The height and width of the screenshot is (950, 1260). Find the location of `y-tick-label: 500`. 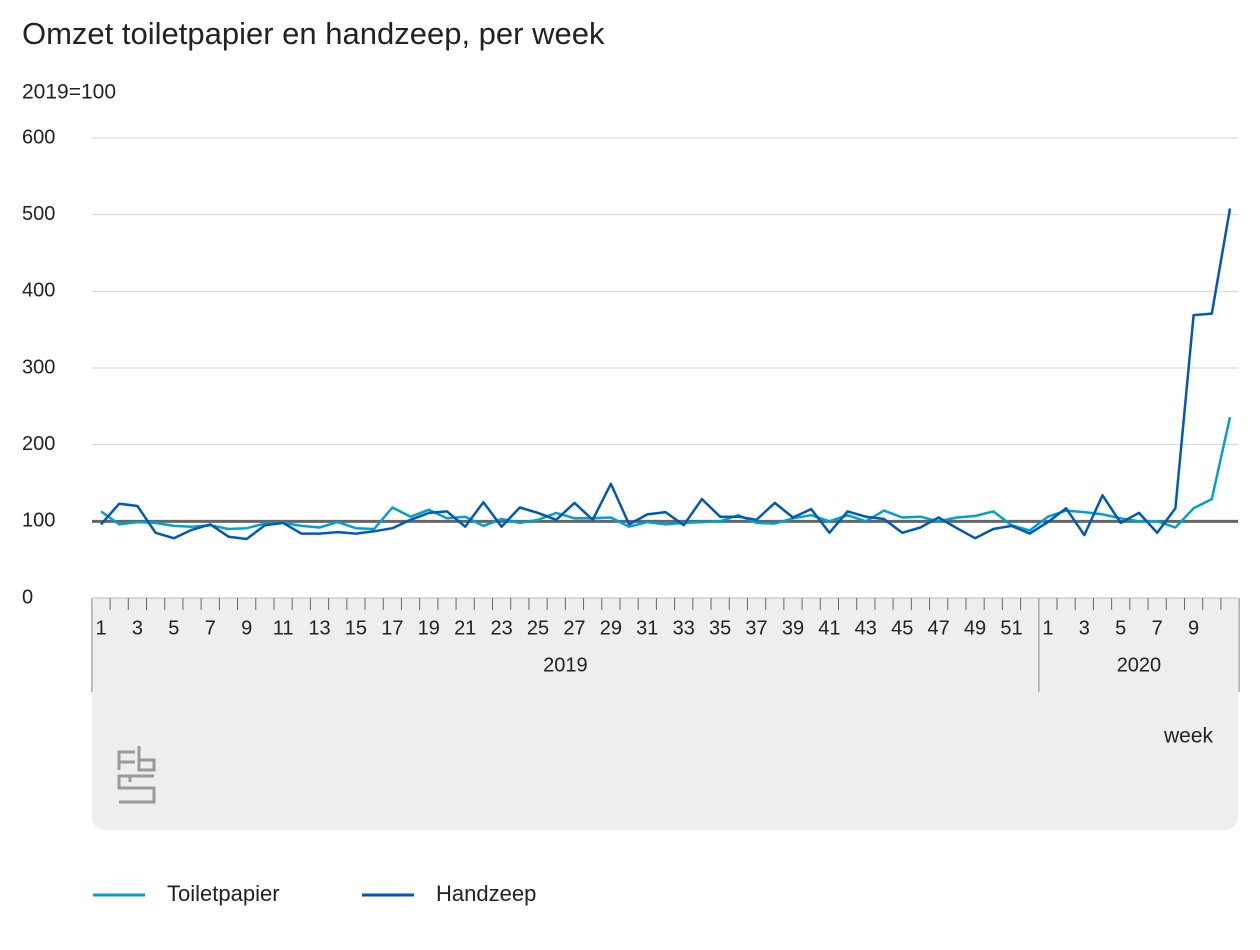

y-tick-label: 500 is located at coordinates (38, 214).